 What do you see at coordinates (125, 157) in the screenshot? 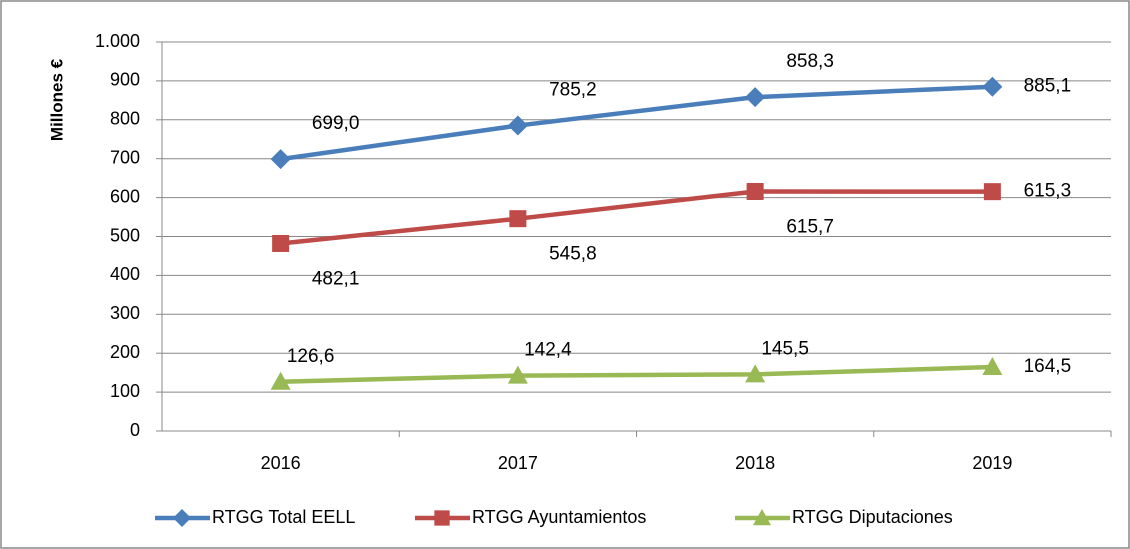
I see `y-tick-label: 700` at bounding box center [125, 157].